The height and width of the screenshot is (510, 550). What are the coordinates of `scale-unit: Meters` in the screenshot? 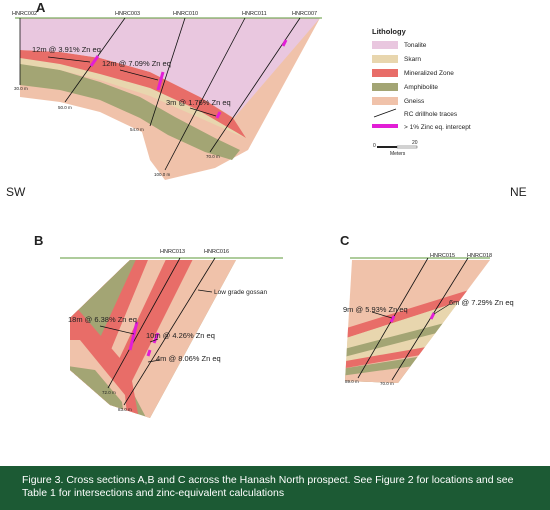 It's located at (398, 154).